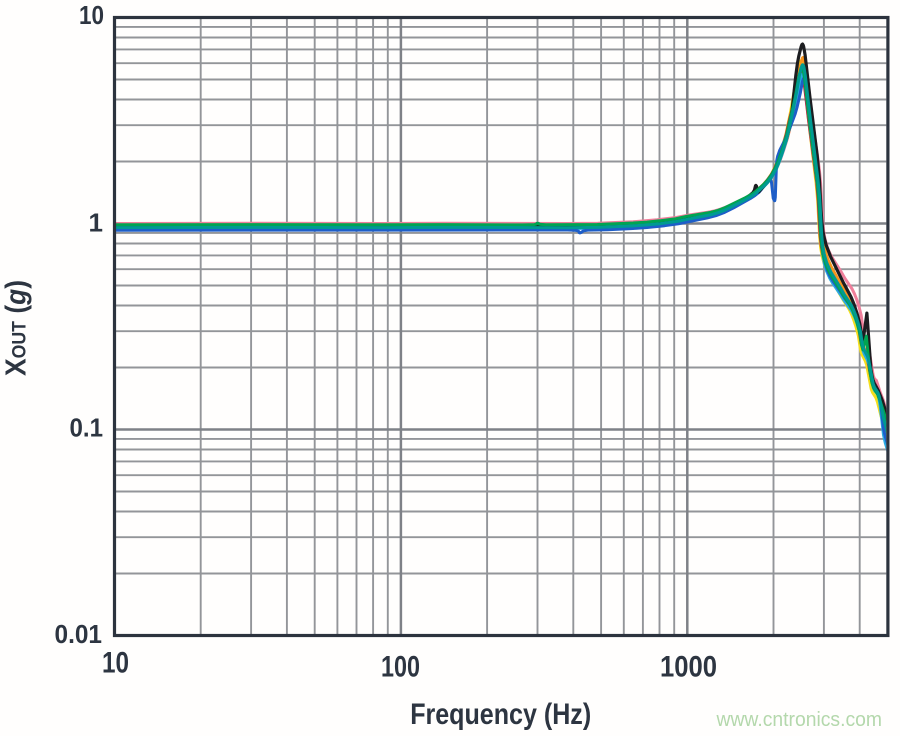  What do you see at coordinates (87, 428) in the screenshot?
I see `svg-text: 0.1` at bounding box center [87, 428].